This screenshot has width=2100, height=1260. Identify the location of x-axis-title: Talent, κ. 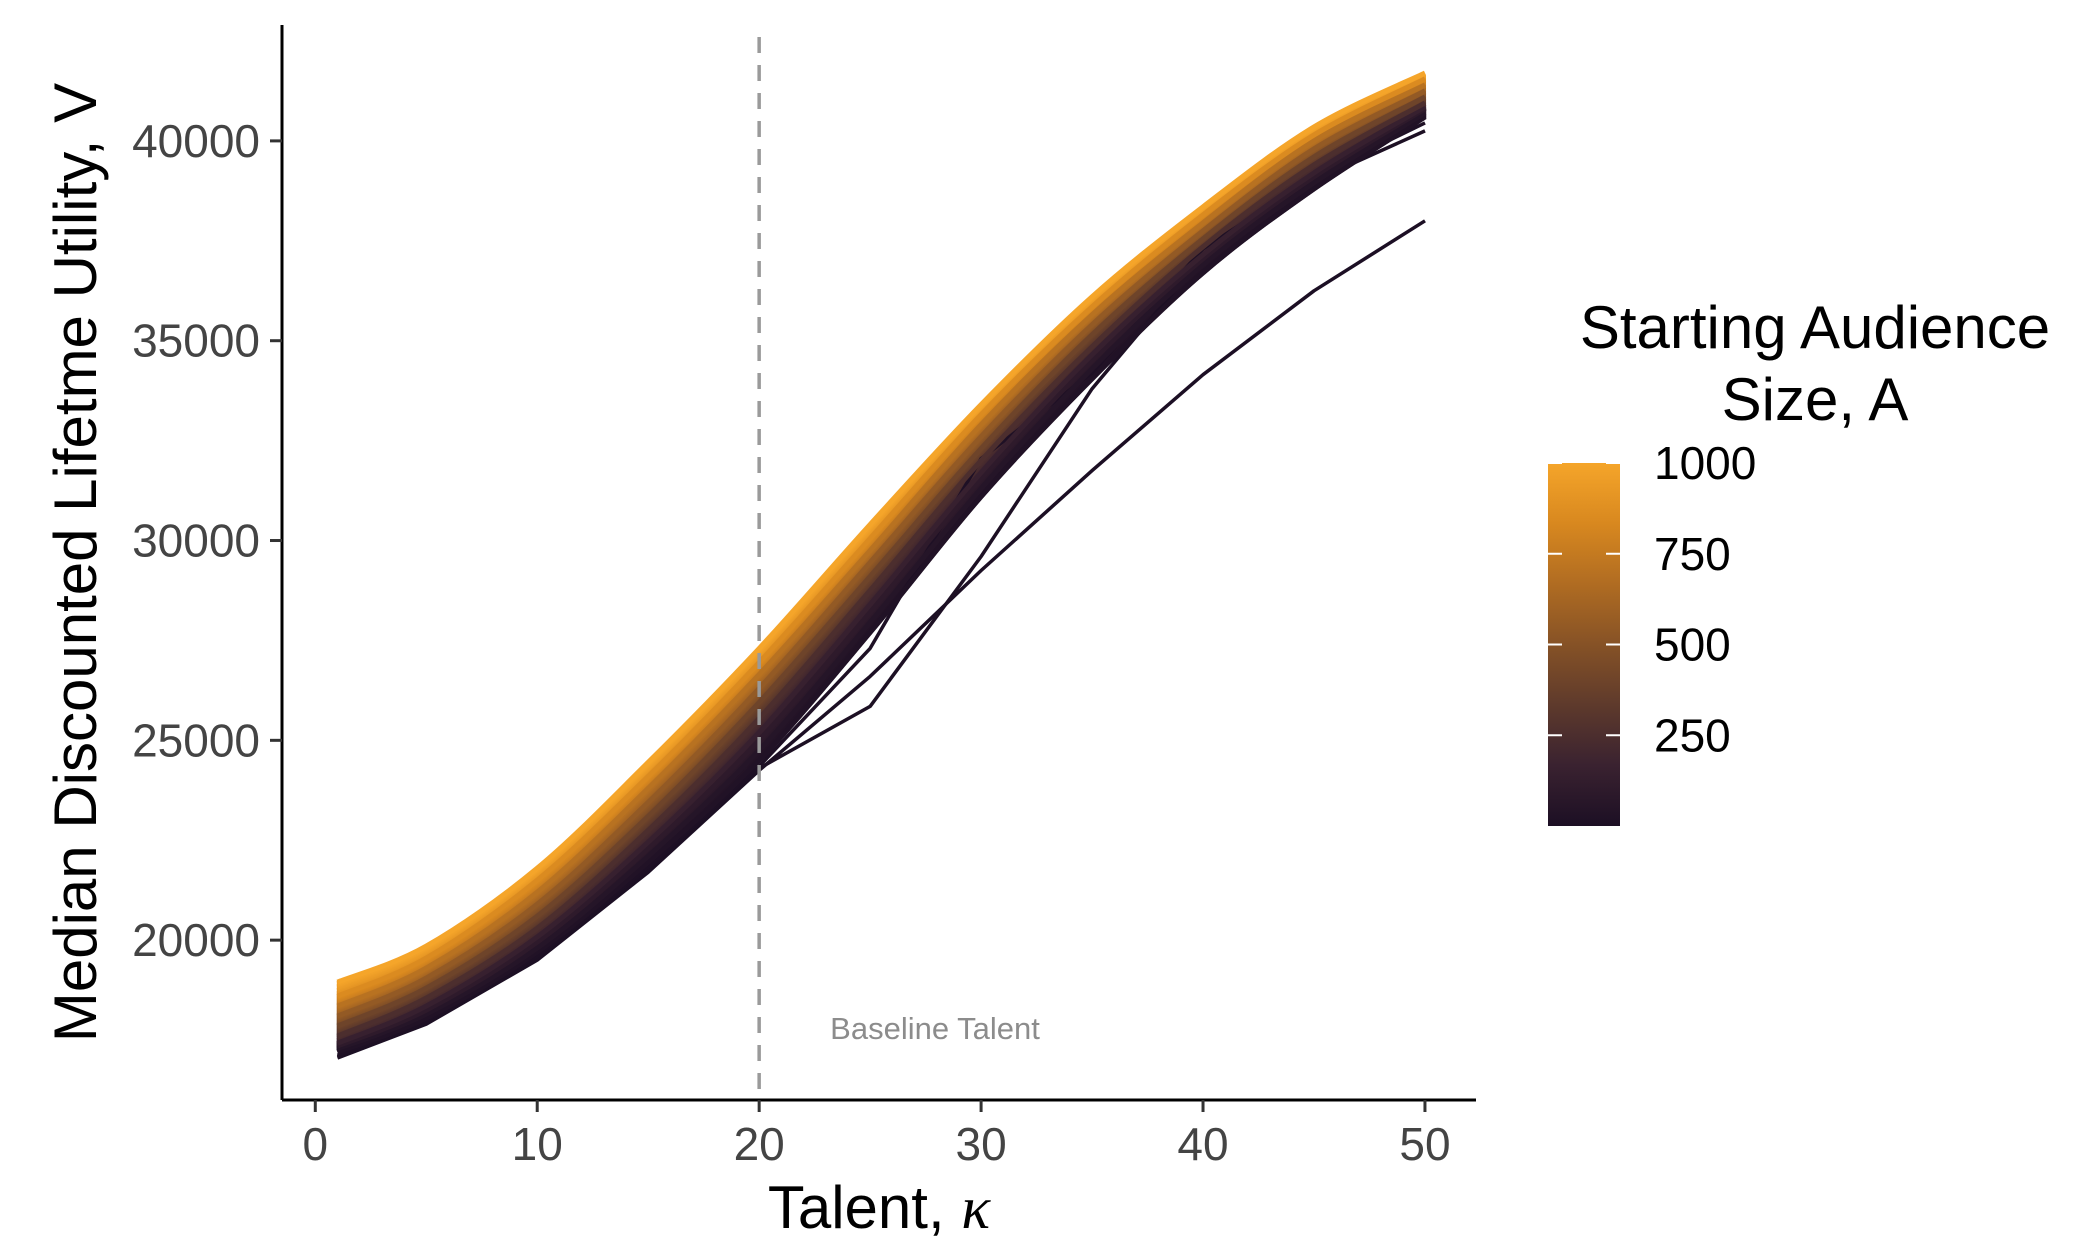
(879, 1207).